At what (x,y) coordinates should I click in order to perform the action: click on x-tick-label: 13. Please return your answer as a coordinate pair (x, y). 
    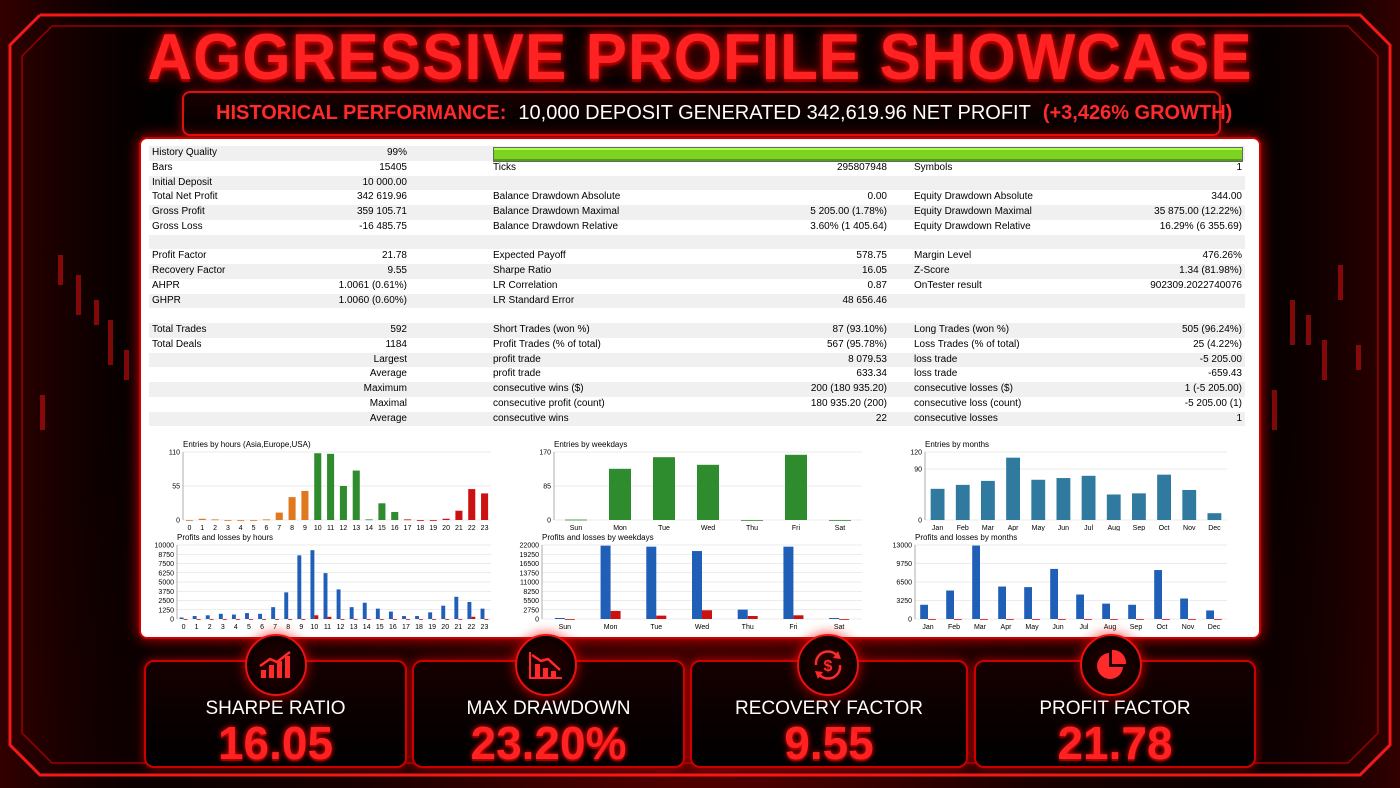
    Looking at the image, I should click on (354, 627).